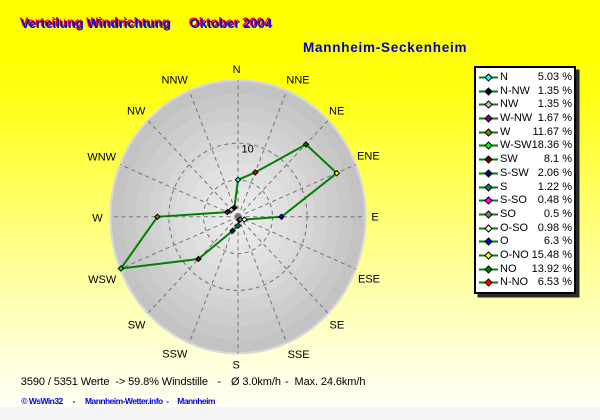 This screenshot has width=600, height=420. I want to click on svg-text: W, so click(97, 219).